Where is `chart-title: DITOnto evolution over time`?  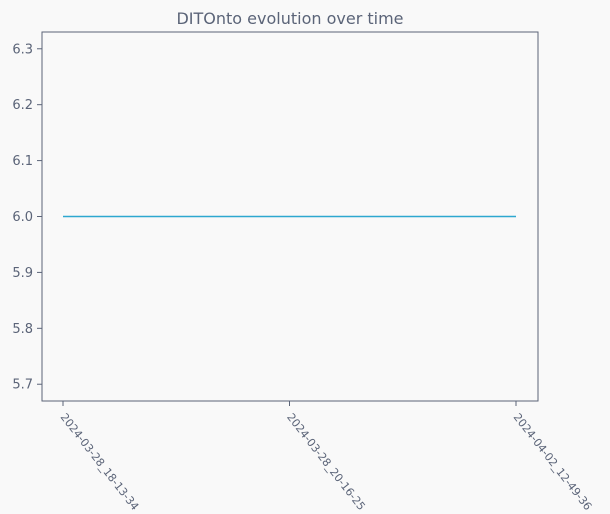
chart-title: DITOnto evolution over time is located at coordinates (289, 18).